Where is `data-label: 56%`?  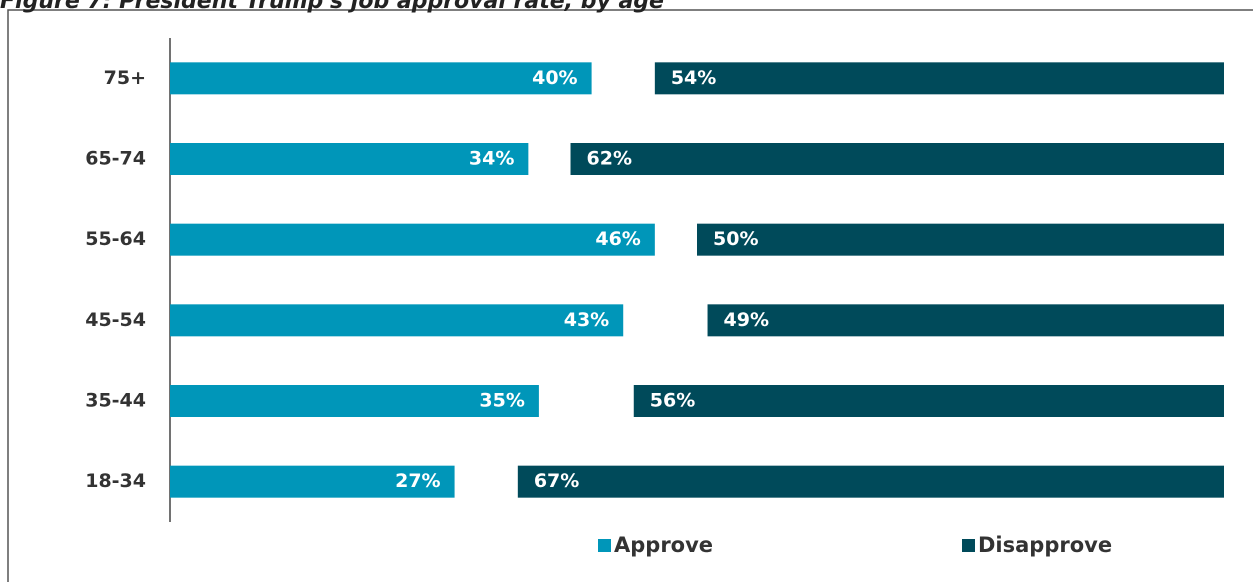
data-label: 56% is located at coordinates (672, 401).